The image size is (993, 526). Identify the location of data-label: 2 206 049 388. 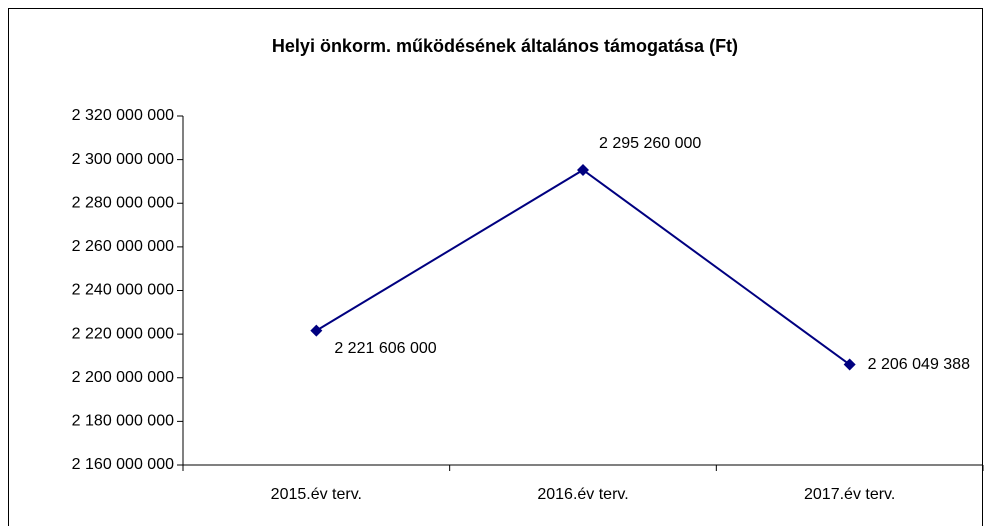
(919, 364).